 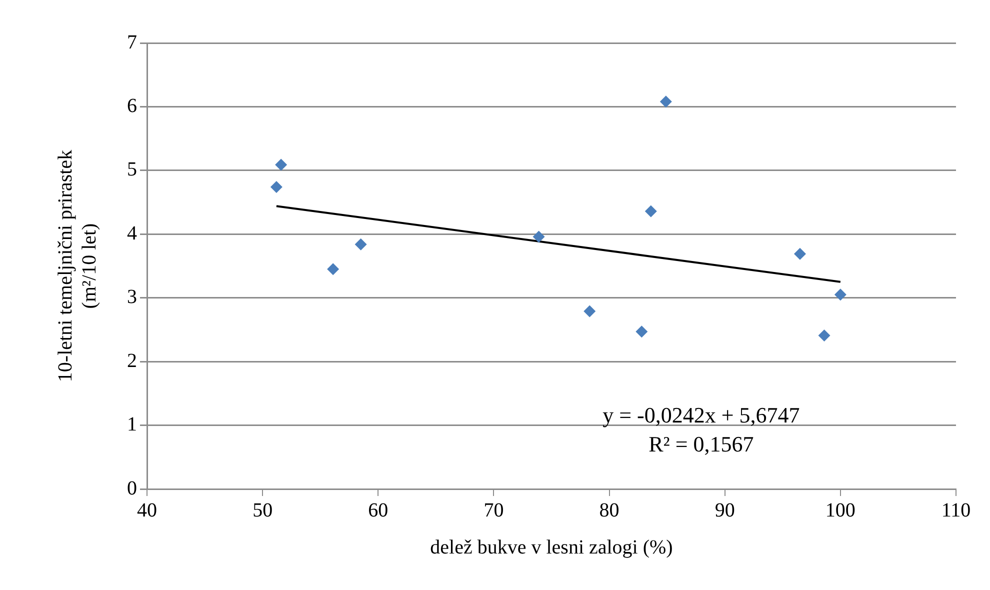 I want to click on x-tick-label: 90, so click(x=724, y=510).